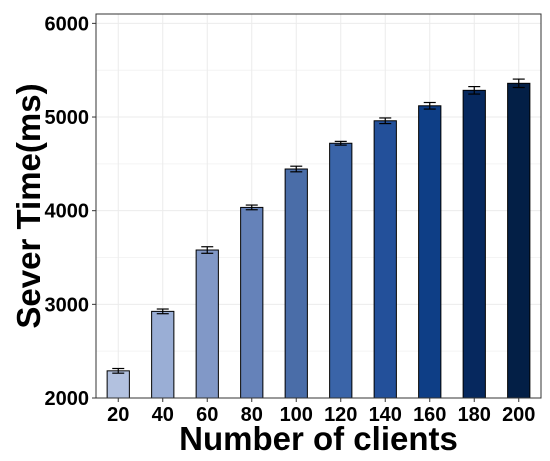  What do you see at coordinates (67, 305) in the screenshot?
I see `y-tick-label: 3000` at bounding box center [67, 305].